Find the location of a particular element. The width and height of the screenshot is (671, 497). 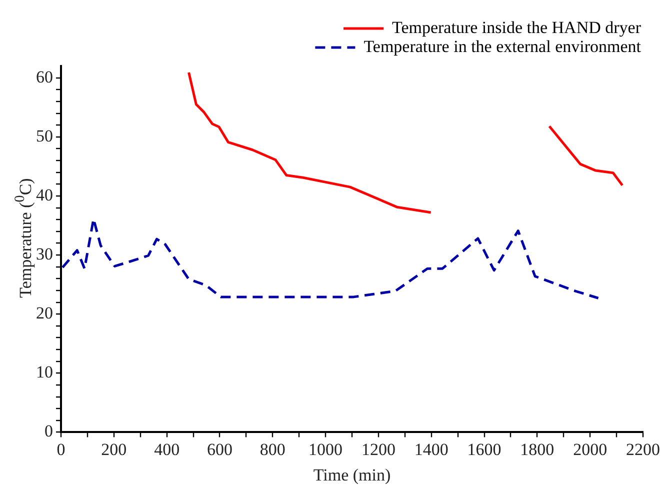

x-tick-label: 800 is located at coordinates (273, 449).